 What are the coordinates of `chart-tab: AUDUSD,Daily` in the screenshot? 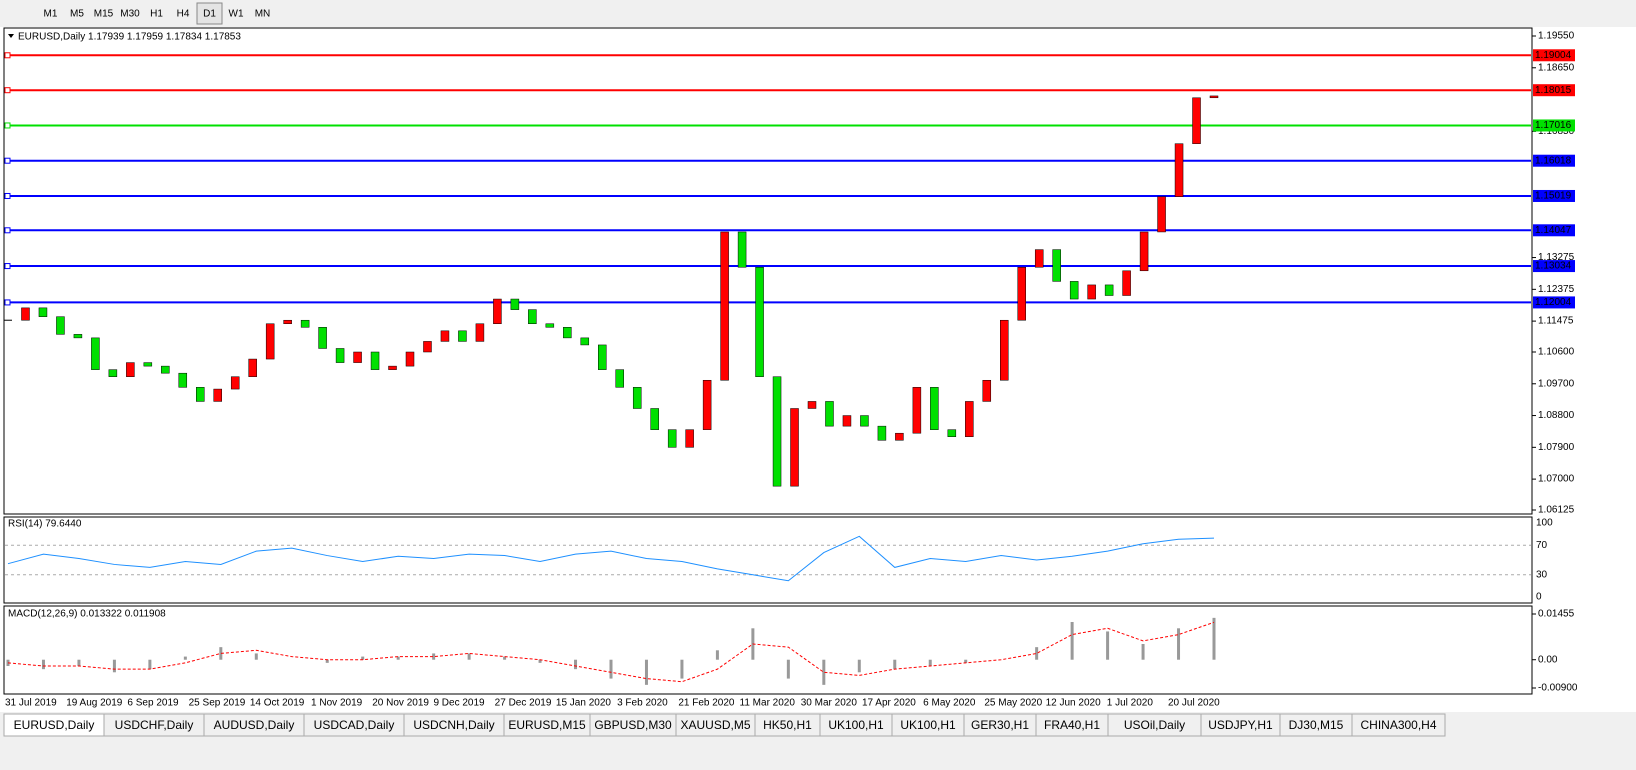 It's located at (254, 725).